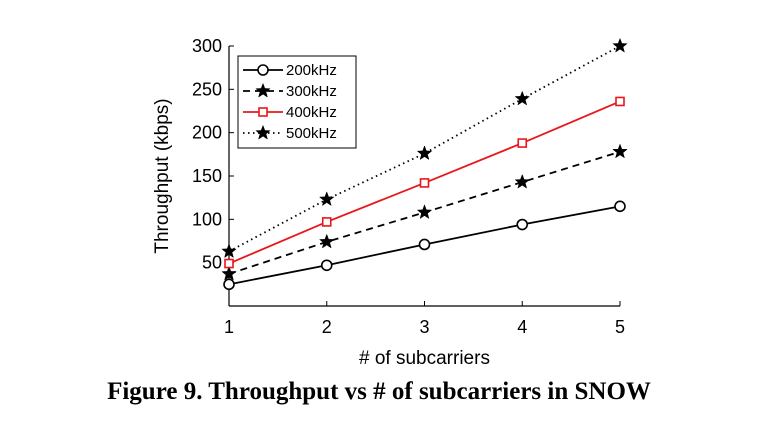 The image size is (758, 441). I want to click on legend-item: 400kHz, so click(290, 112).